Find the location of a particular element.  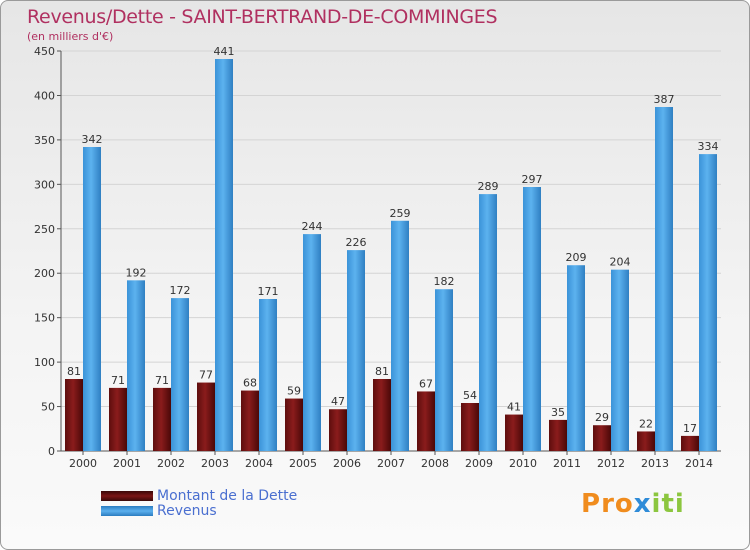

y-tick-label-350: 350 is located at coordinates (44, 140).